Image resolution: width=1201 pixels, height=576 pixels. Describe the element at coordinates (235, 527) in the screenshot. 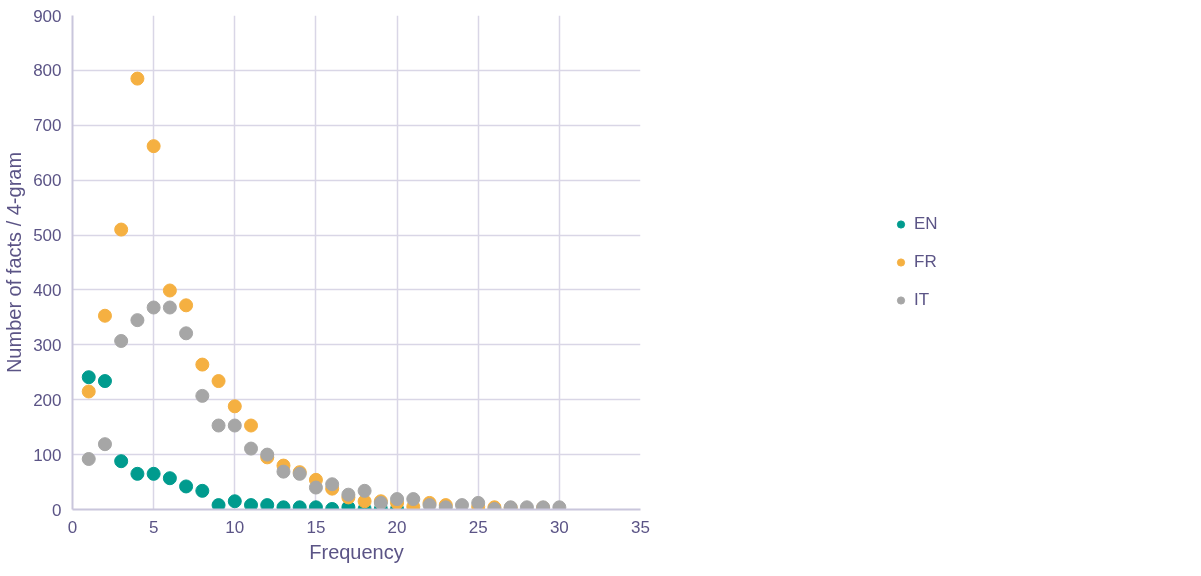

I see `x-tick-label: 10` at that location.